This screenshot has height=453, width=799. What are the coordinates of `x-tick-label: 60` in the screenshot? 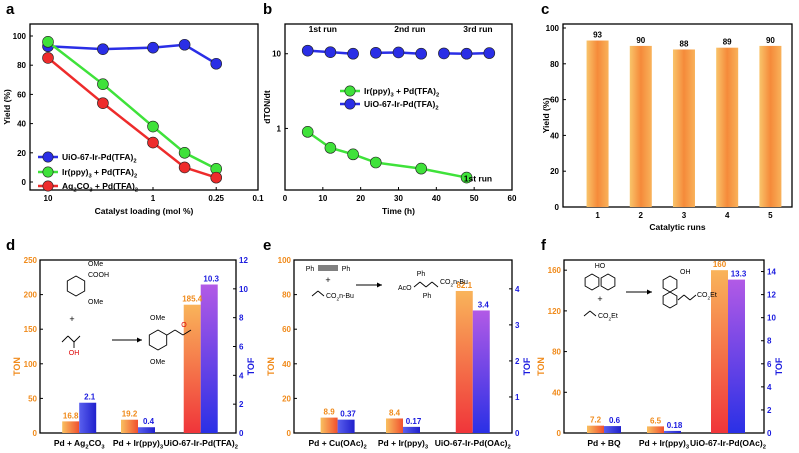 It's located at (512, 198).